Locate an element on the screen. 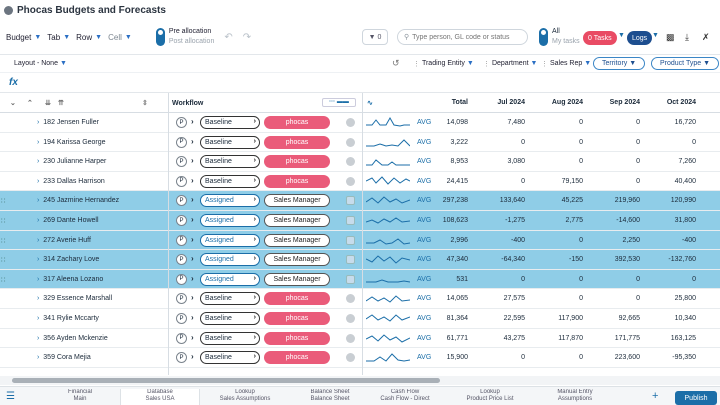  expand-icon: ⌃ is located at coordinates (30, 103).